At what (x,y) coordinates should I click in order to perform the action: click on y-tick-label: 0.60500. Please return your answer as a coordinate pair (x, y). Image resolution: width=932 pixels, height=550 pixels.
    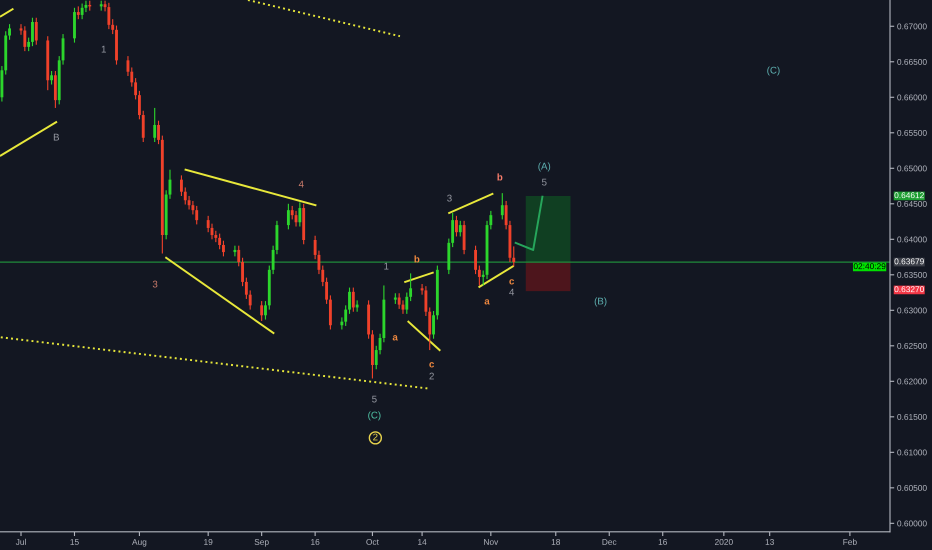
    Looking at the image, I should click on (912, 488).